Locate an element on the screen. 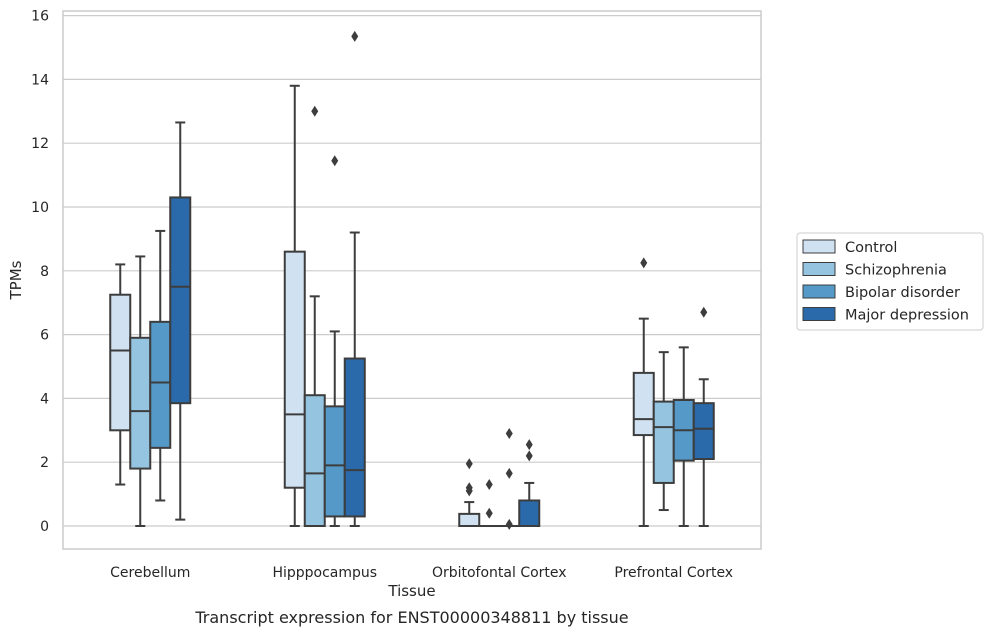 The height and width of the screenshot is (636, 992). y-tick-label: 4 is located at coordinates (44, 399).